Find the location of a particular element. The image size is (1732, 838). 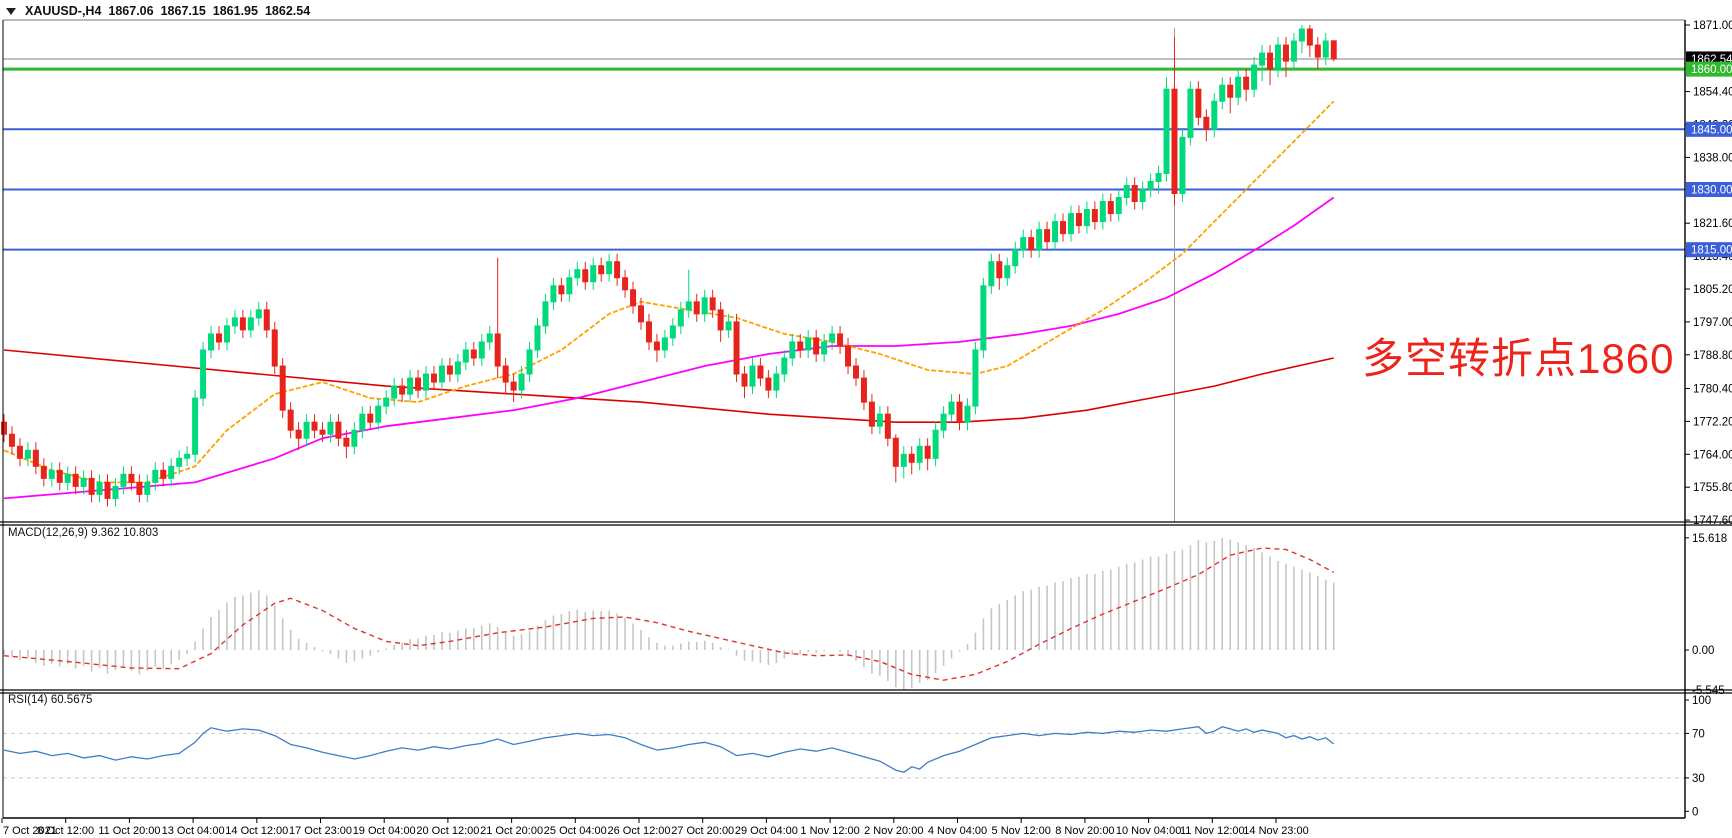

time-axis-label: 14 Nov 23:00 is located at coordinates (1275, 831).